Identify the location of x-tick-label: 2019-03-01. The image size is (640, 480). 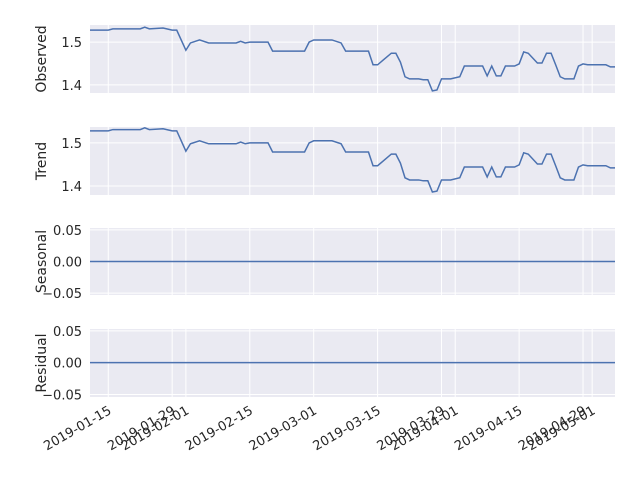
(283, 428).